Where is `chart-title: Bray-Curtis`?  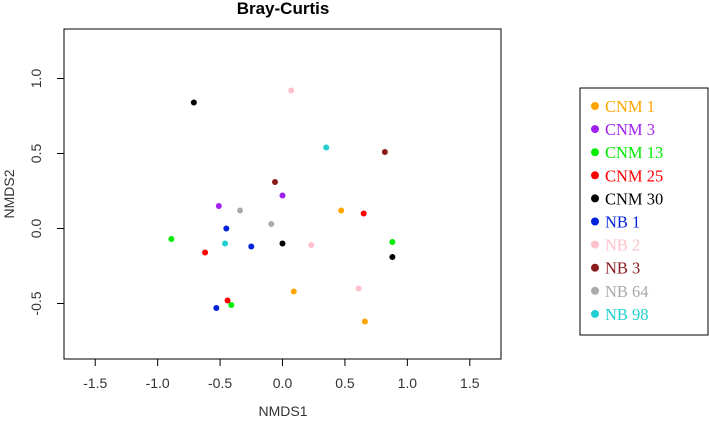 chart-title: Bray-Curtis is located at coordinates (283, 9).